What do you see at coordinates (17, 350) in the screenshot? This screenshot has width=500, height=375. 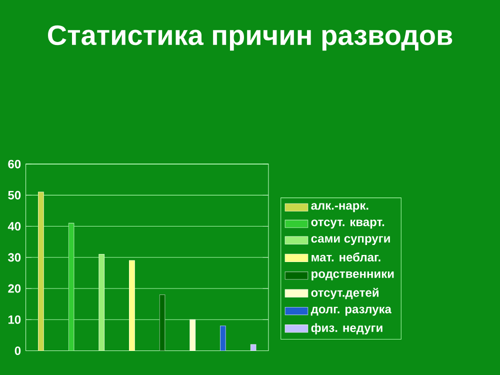 I see `y-tick-label: 0` at bounding box center [17, 350].